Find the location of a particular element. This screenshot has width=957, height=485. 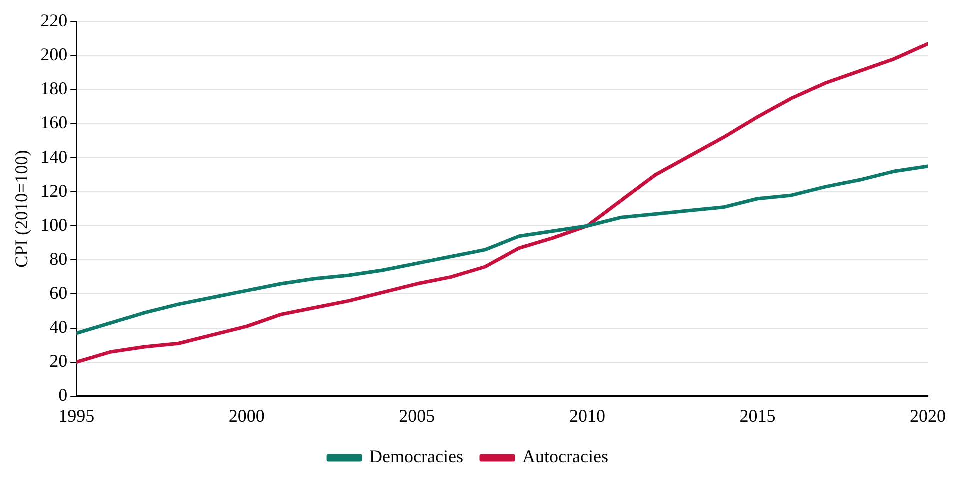

y-tick-label: 0 is located at coordinates (63, 395).